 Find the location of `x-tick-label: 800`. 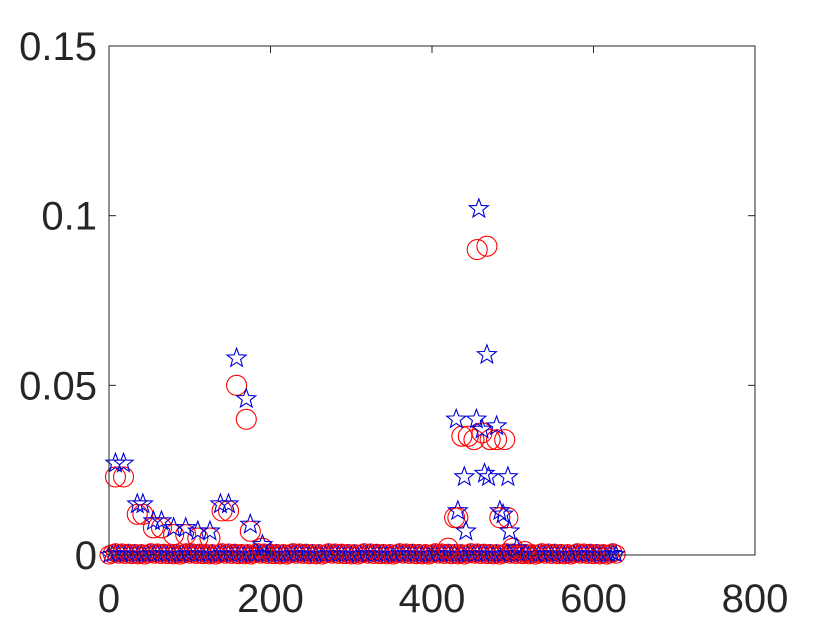

x-tick-label: 800 is located at coordinates (755, 599).